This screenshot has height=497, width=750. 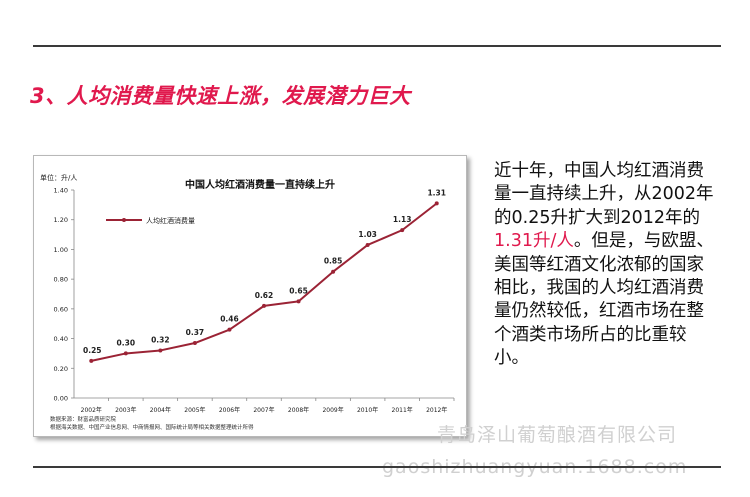 I want to click on data-label: 0.62, so click(x=264, y=295).